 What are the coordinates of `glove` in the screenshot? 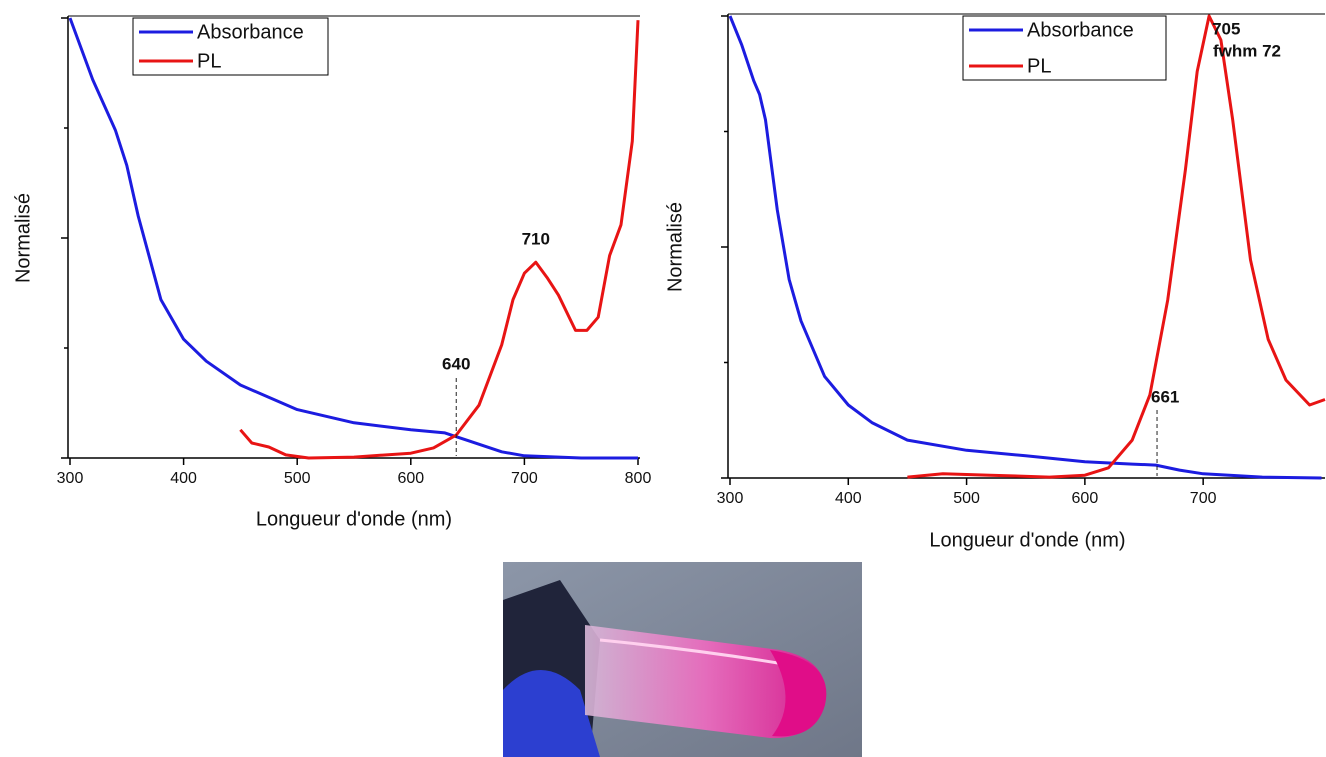 It's located at (551, 713).